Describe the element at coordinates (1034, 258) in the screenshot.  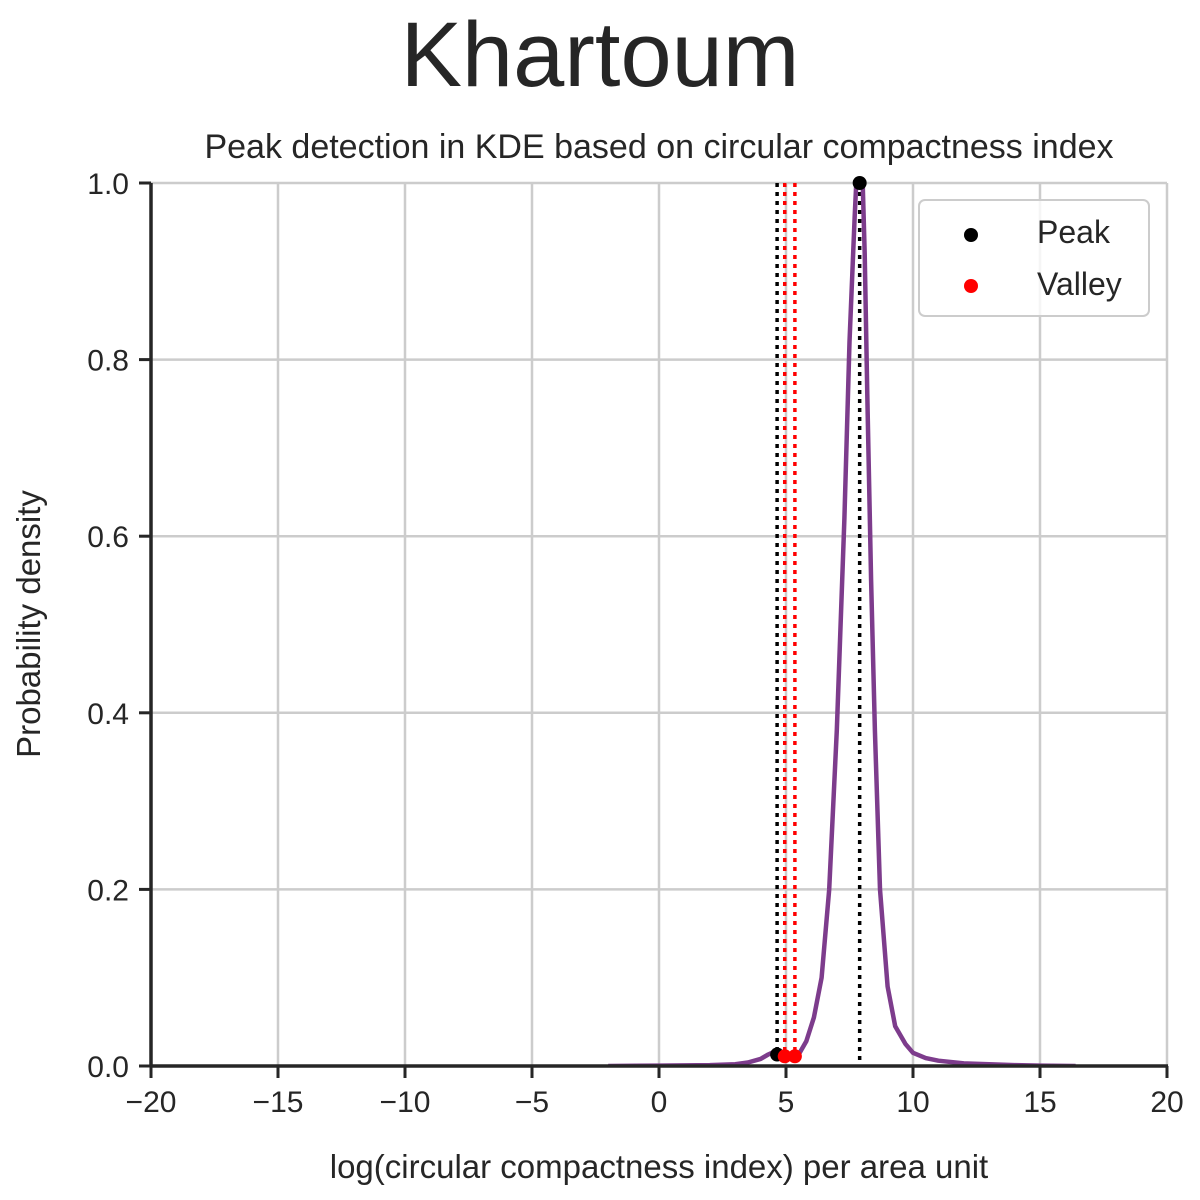
I see `legend: Peak Valley` at that location.